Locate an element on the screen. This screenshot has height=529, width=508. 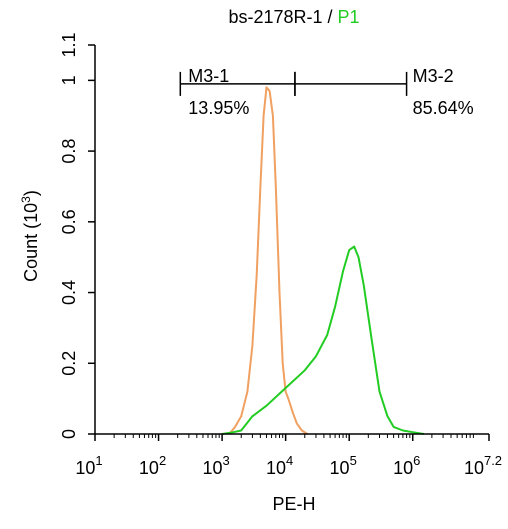
x-tick-label-6: 107.2 is located at coordinates (483, 465).